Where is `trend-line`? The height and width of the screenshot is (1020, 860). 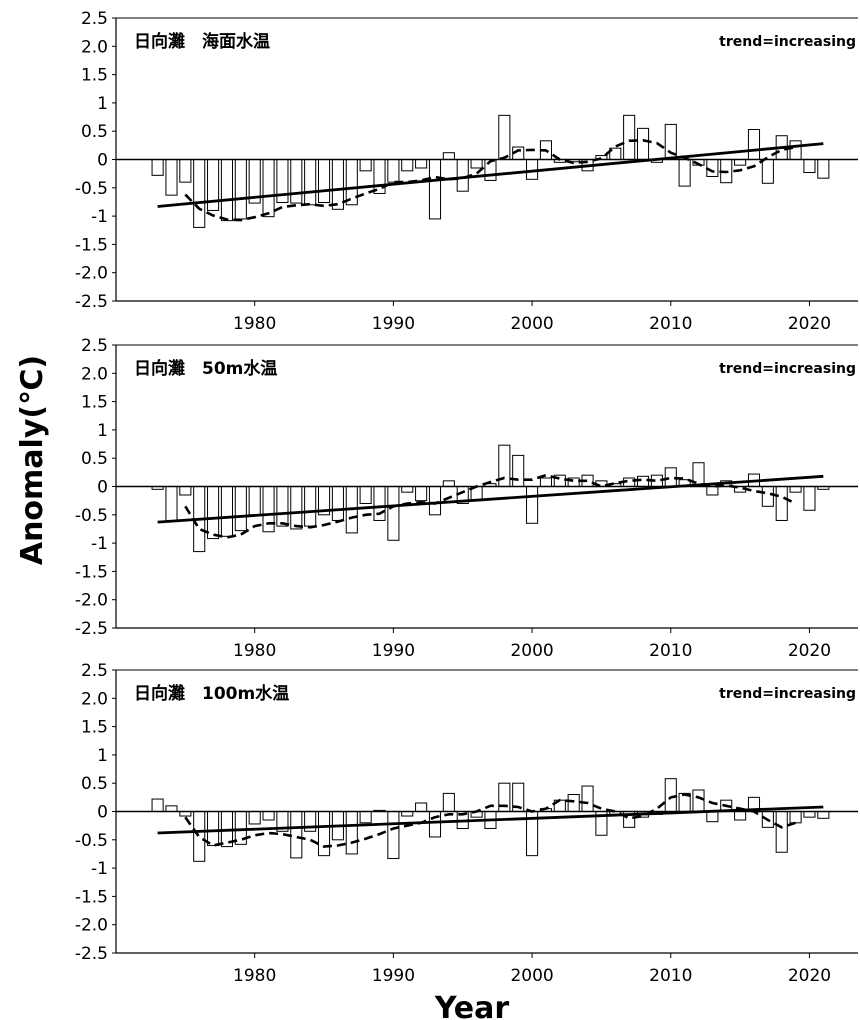 trend-line is located at coordinates (490, 820).